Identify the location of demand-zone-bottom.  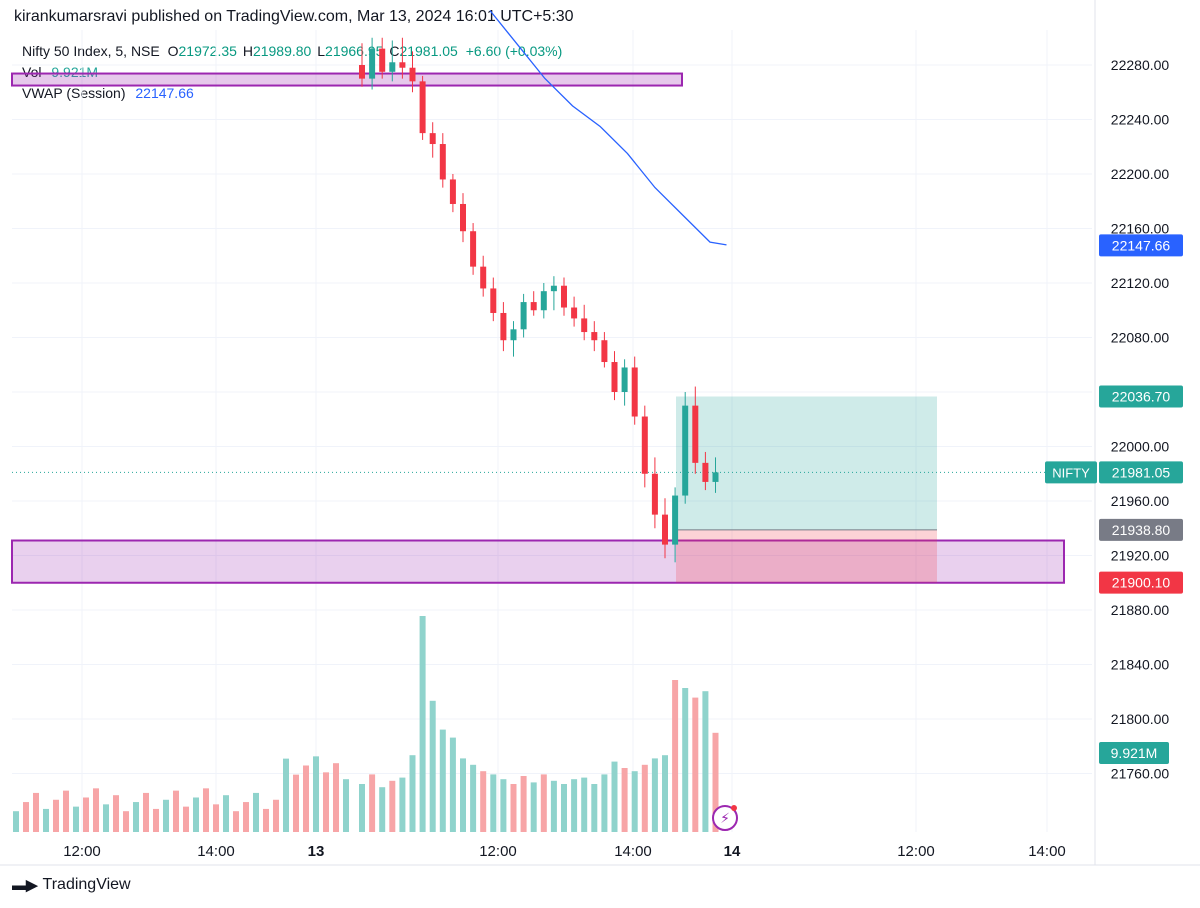
(538, 561).